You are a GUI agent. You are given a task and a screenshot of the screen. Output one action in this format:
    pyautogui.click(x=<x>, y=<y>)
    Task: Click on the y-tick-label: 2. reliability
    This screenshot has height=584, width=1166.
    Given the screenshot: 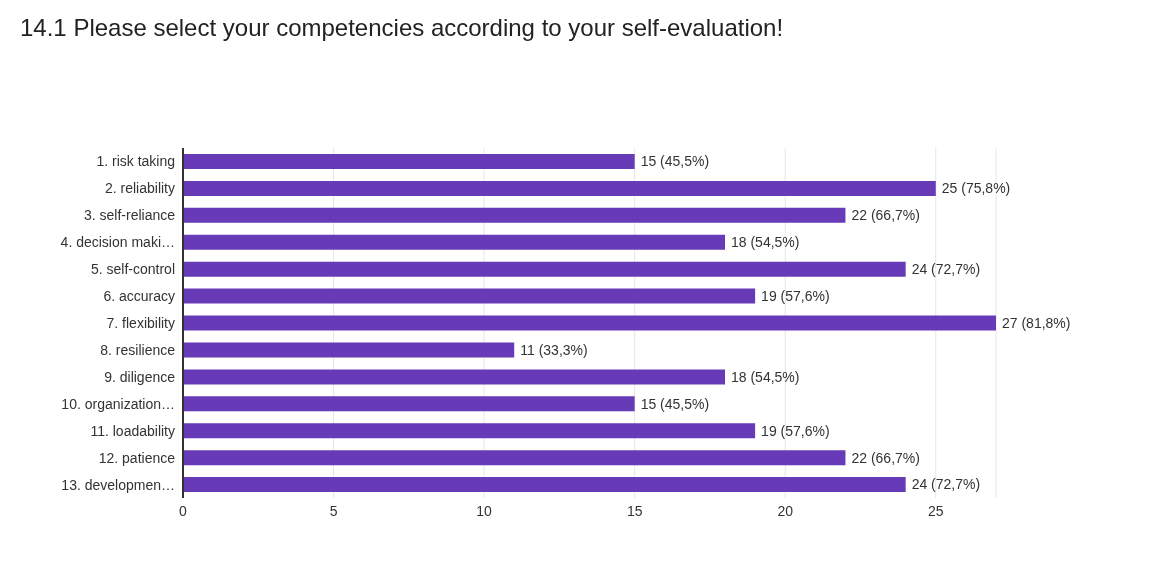 What is the action you would take?
    pyautogui.click(x=139, y=188)
    